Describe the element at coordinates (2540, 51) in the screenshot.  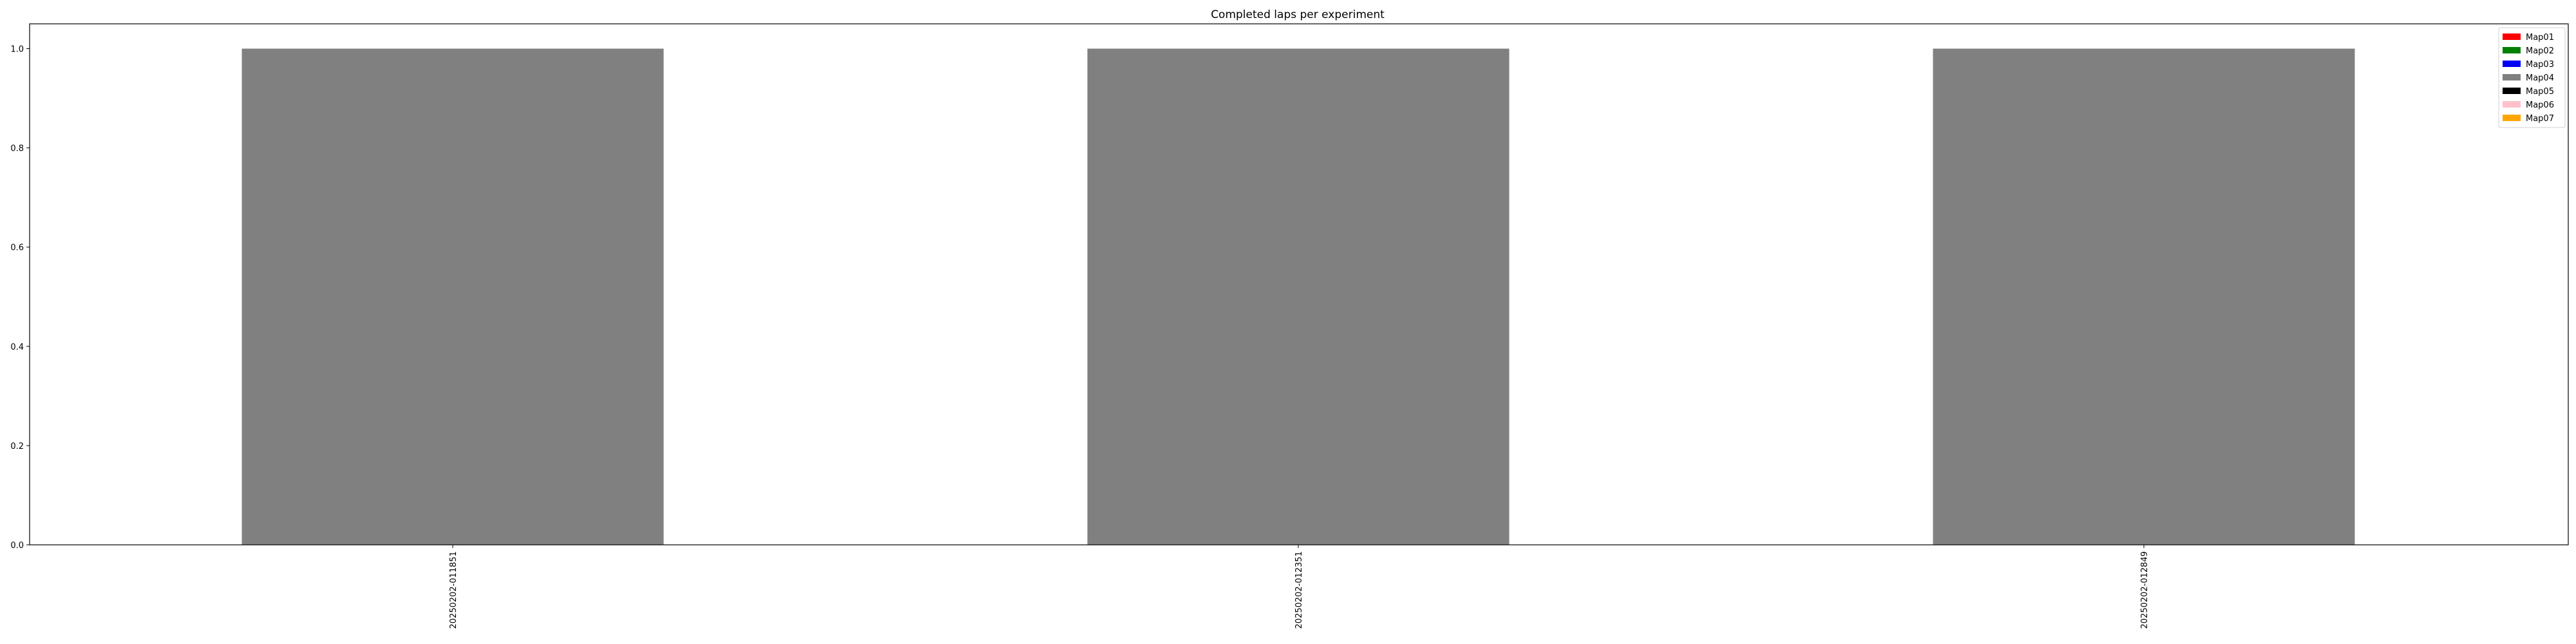
I see `legend-label-map02: Map02` at that location.